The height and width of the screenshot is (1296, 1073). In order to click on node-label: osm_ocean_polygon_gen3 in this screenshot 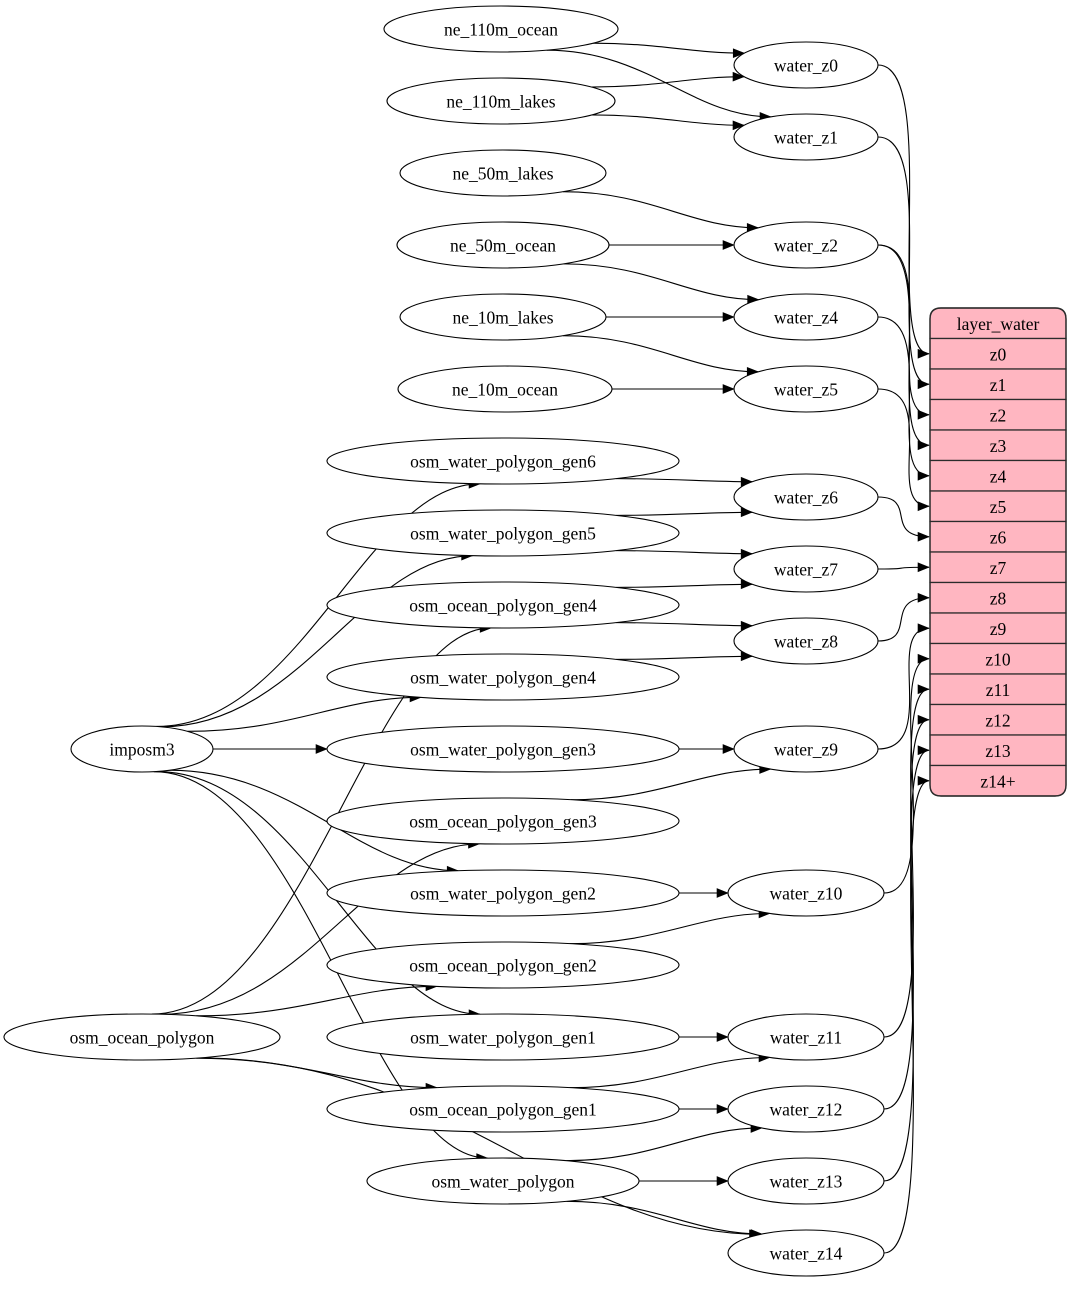, I will do `click(503, 822)`.